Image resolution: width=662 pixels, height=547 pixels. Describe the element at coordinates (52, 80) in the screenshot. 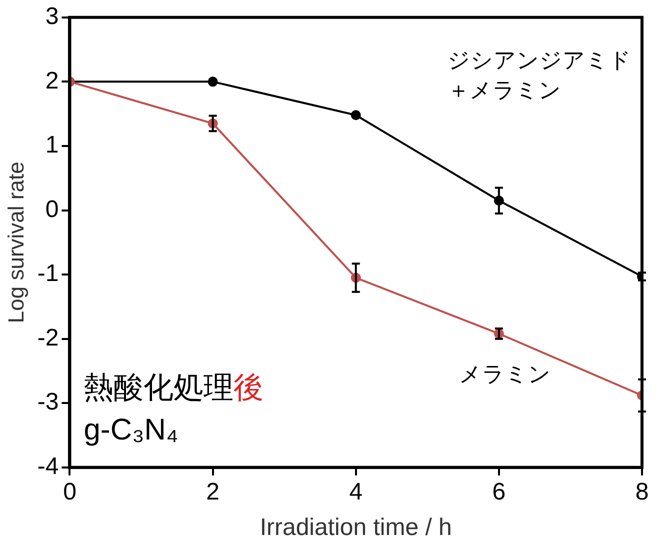

I see `y-tick-label: 2` at that location.